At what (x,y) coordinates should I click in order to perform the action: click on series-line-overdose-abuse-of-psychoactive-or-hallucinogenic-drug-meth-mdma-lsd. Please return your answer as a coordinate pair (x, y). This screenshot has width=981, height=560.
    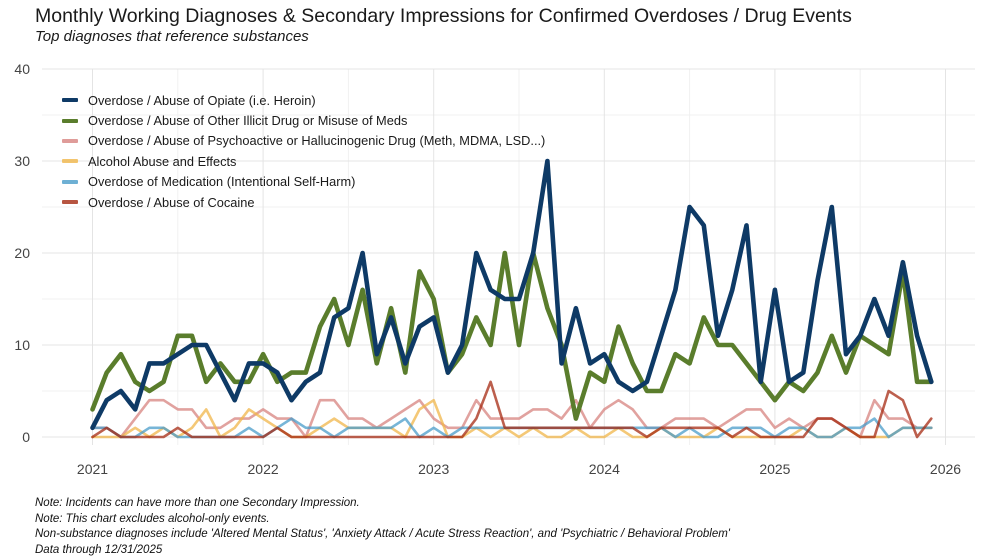
    Looking at the image, I should click on (512, 418).